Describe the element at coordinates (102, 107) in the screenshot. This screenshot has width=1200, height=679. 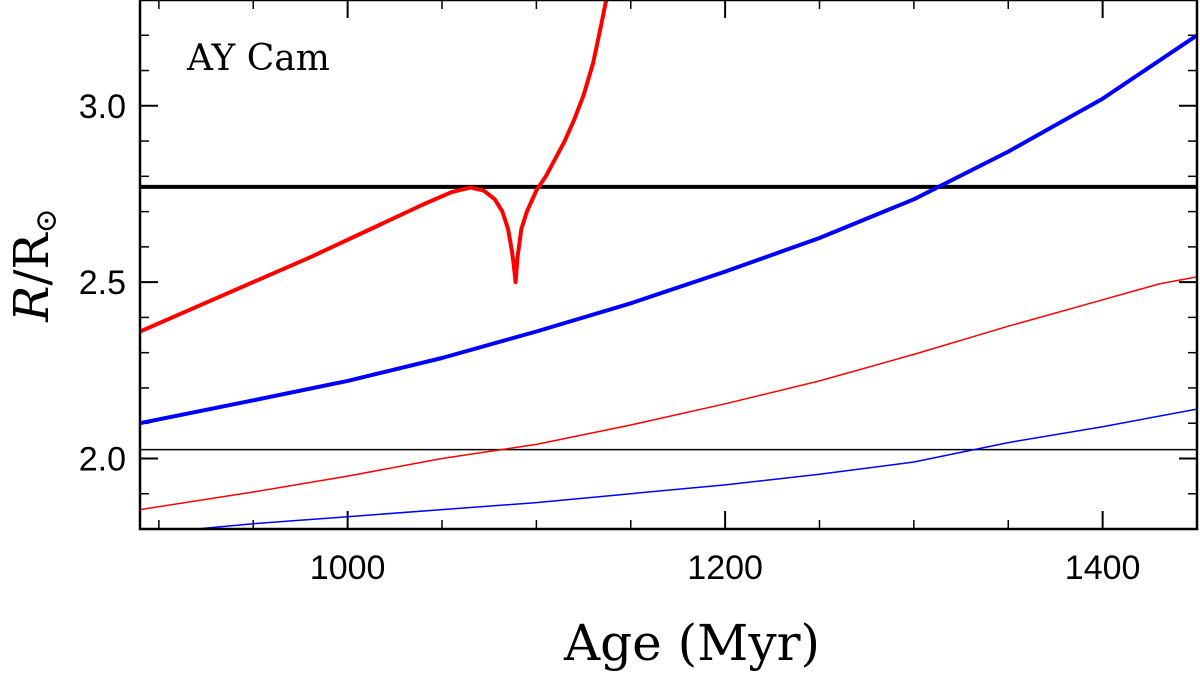
I see `y-tick-label: 3.0` at that location.